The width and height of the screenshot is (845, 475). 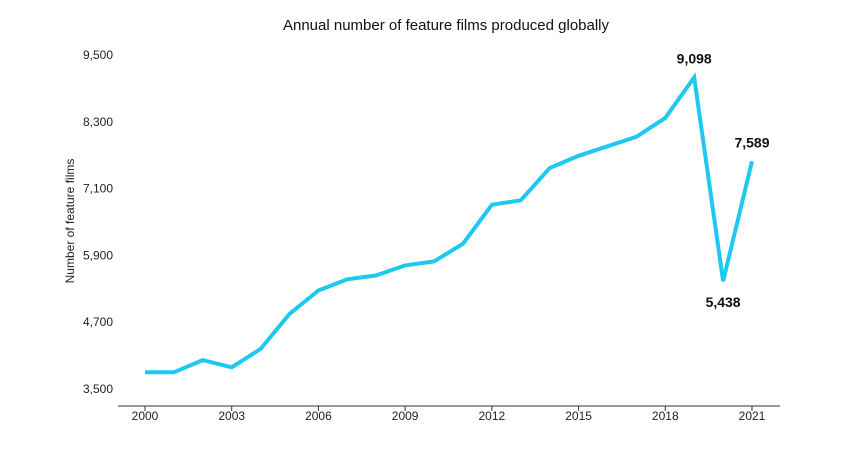 What do you see at coordinates (98, 122) in the screenshot?
I see `y-tick-label: 8,300` at bounding box center [98, 122].